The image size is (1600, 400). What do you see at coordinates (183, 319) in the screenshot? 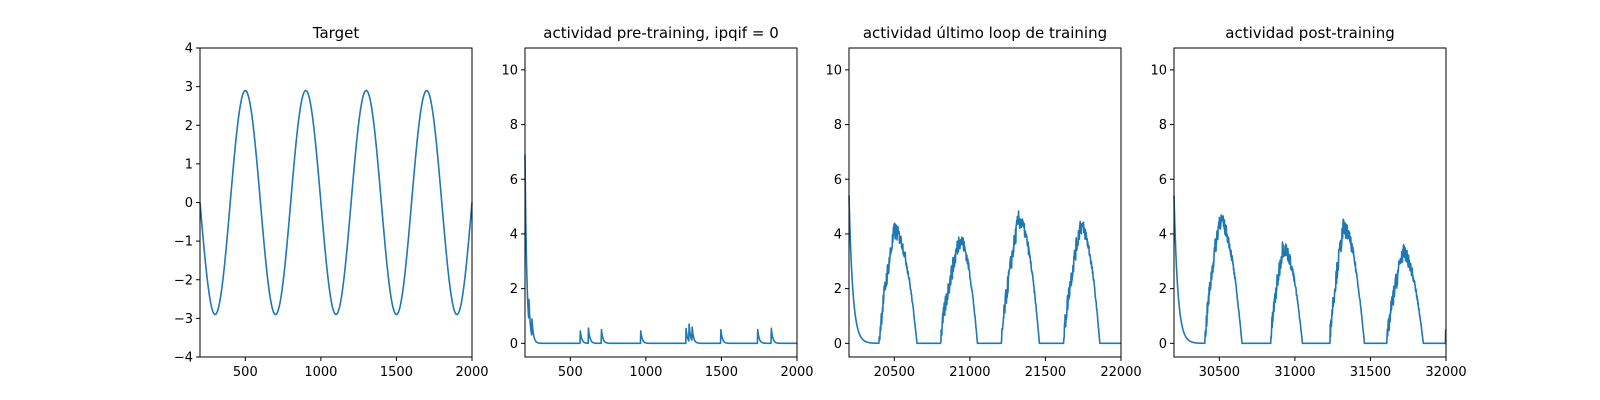
I see `y-tick-label: −3` at bounding box center [183, 319].